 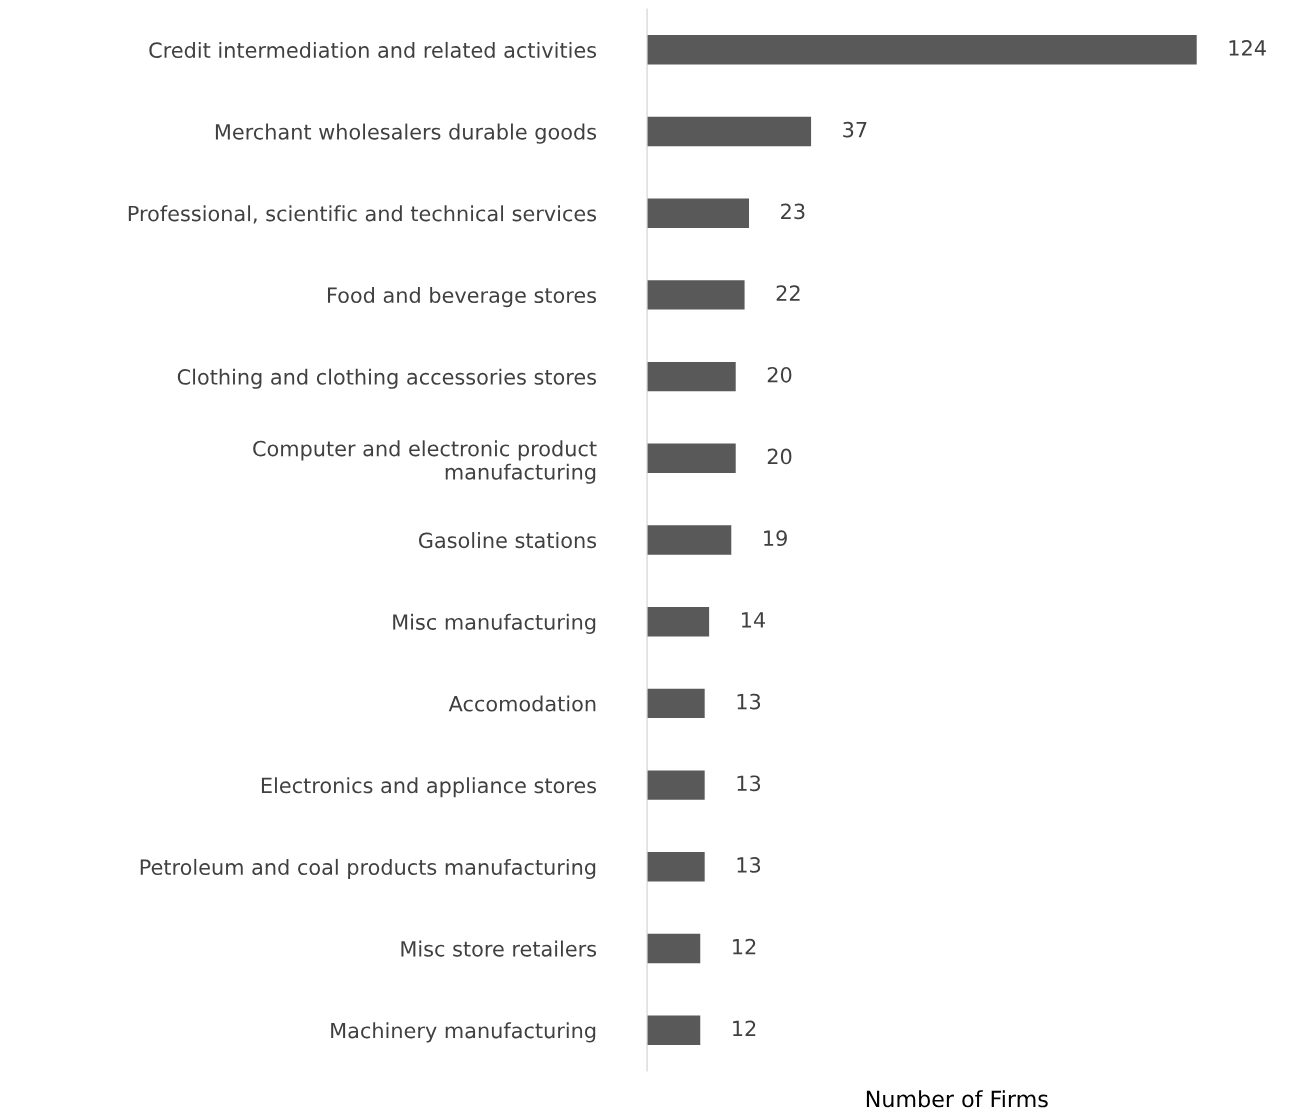 What do you see at coordinates (406, 133) in the screenshot?
I see `y-tick-label: Merchant wholesalers durable goods` at bounding box center [406, 133].